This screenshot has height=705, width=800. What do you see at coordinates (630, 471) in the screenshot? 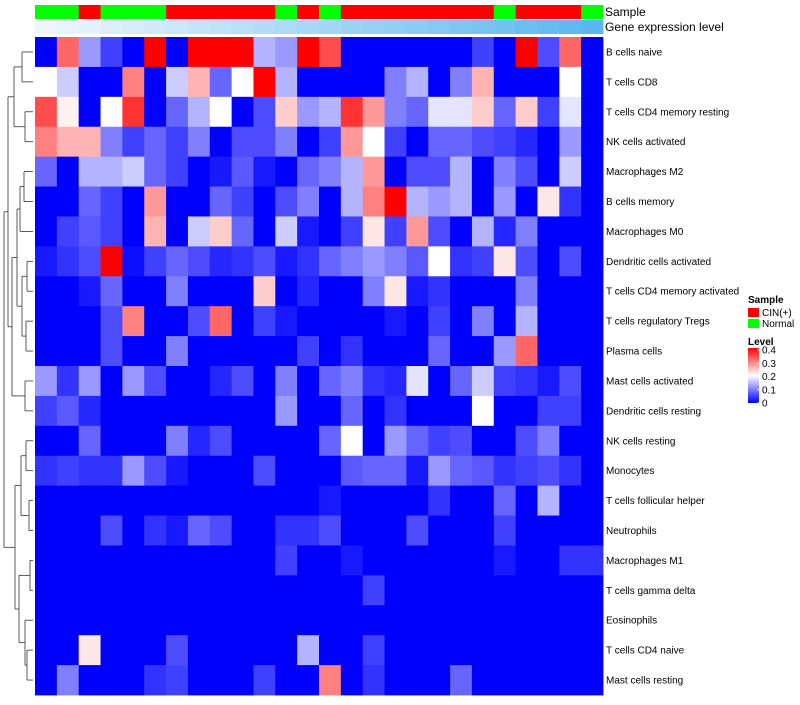
I see `row-label: Monocytes` at bounding box center [630, 471].